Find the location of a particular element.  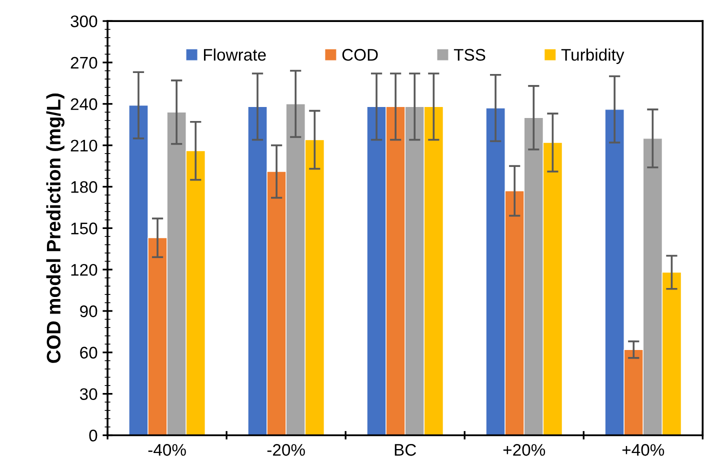

y-tick-label: 90 is located at coordinates (89, 311).